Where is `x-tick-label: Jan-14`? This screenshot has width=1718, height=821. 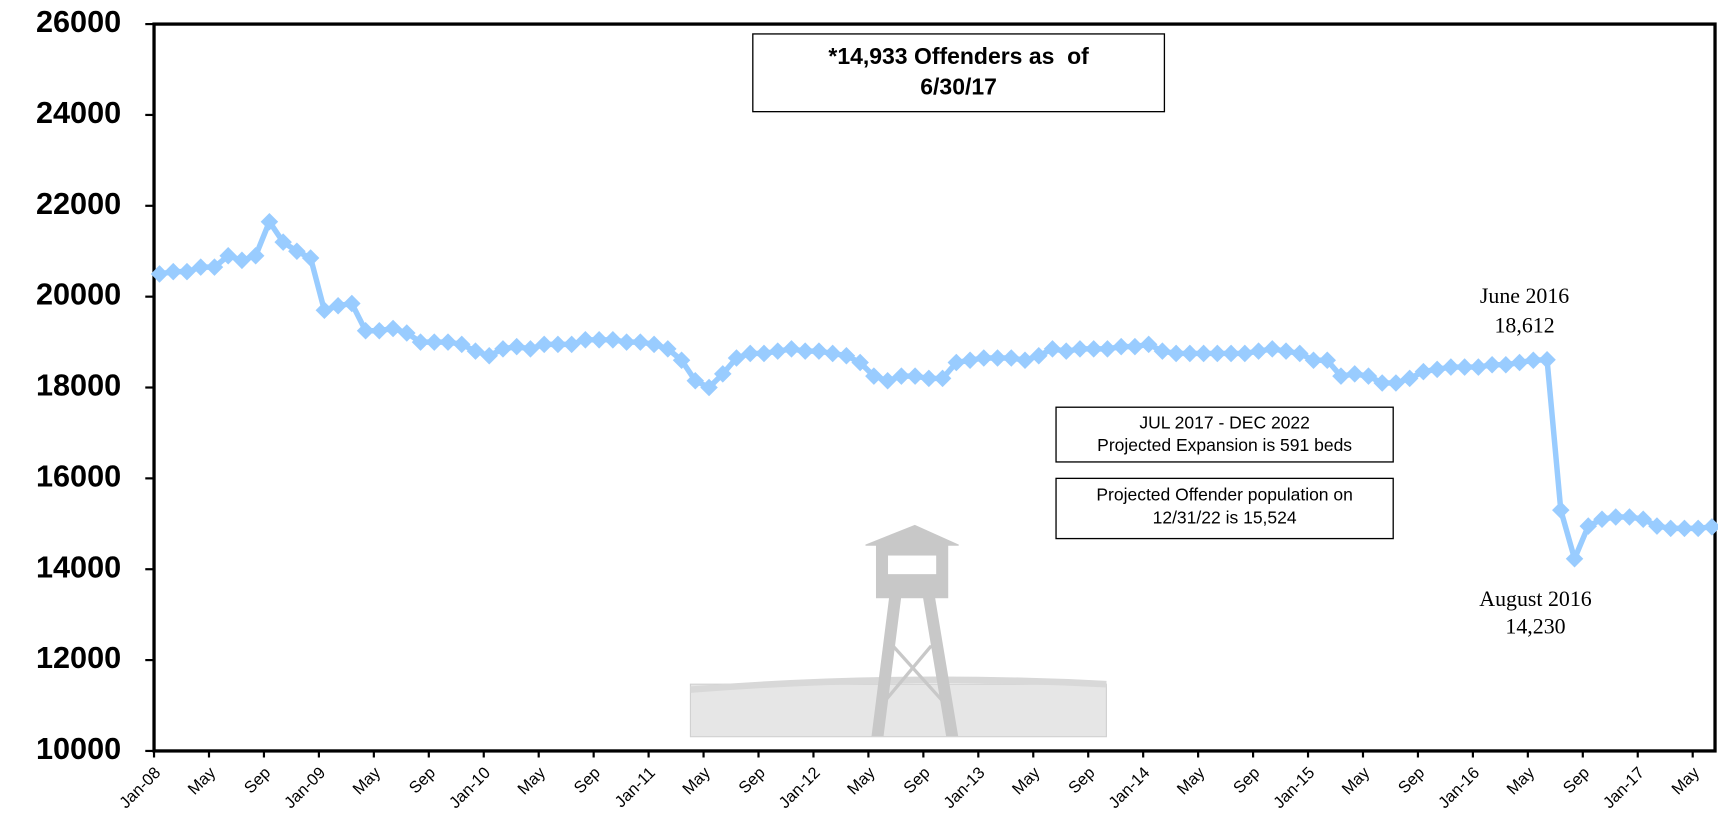
x-tick-label: Jan-14 is located at coordinates (1129, 788).